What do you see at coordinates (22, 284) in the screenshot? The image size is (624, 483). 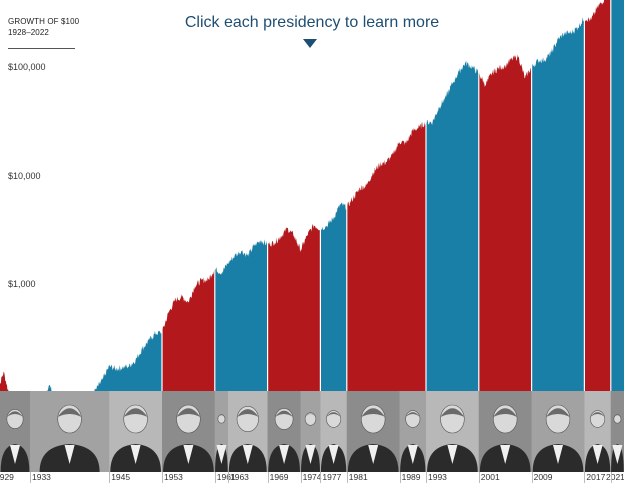 I see `y-tick-label: $1,000` at bounding box center [22, 284].